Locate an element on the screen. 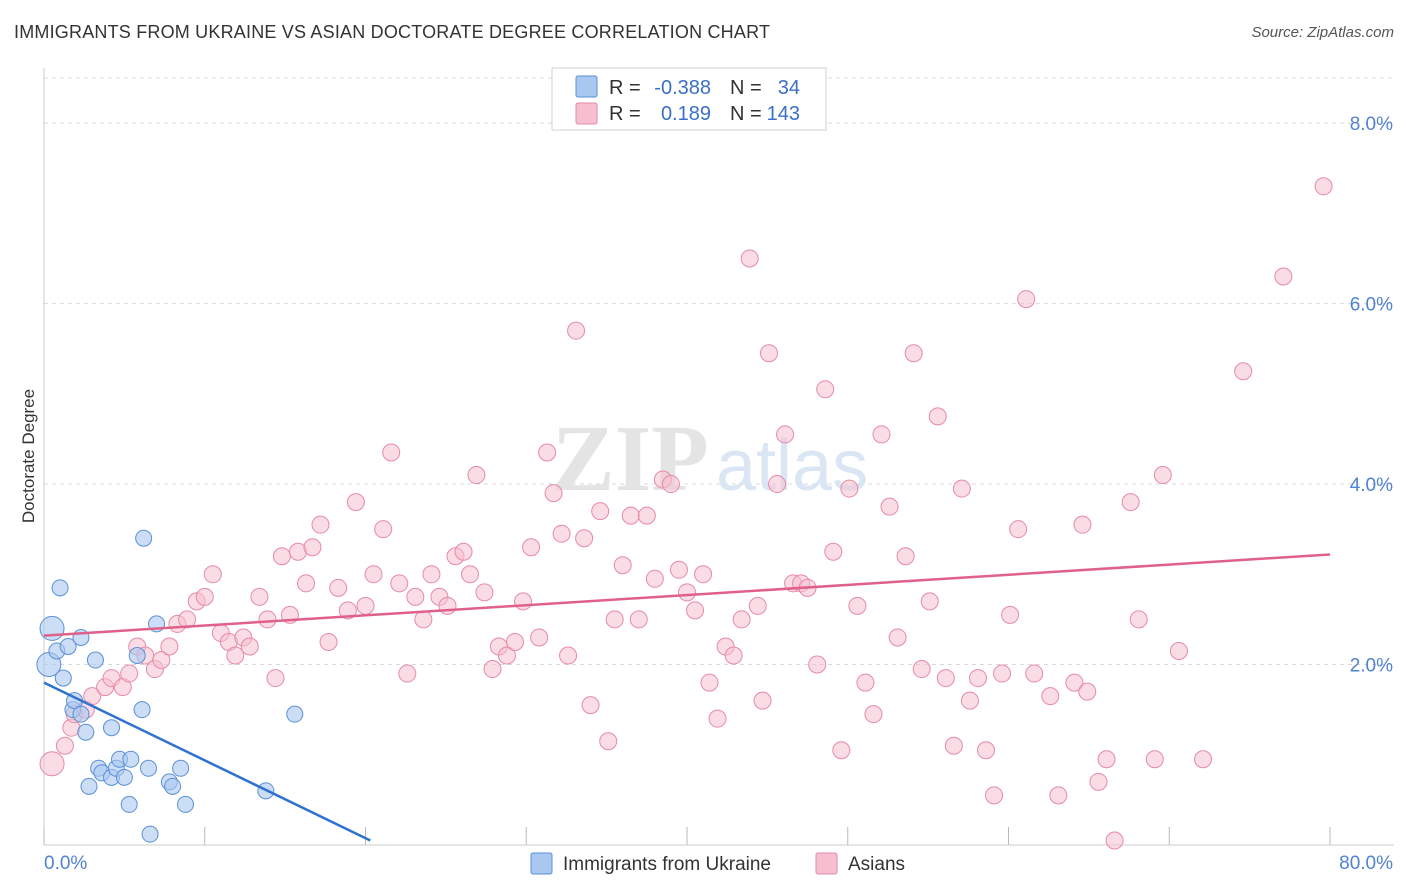 This screenshot has height=892, width=1406. legend-n-value-2: 143 is located at coordinates (783, 114).